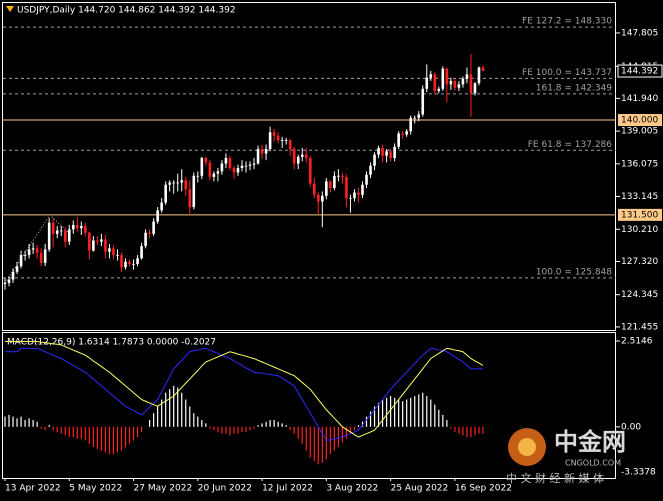 The height and width of the screenshot is (501, 663). Describe the element at coordinates (639, 215) in the screenshot. I see `level-price-label: 131.500` at that location.